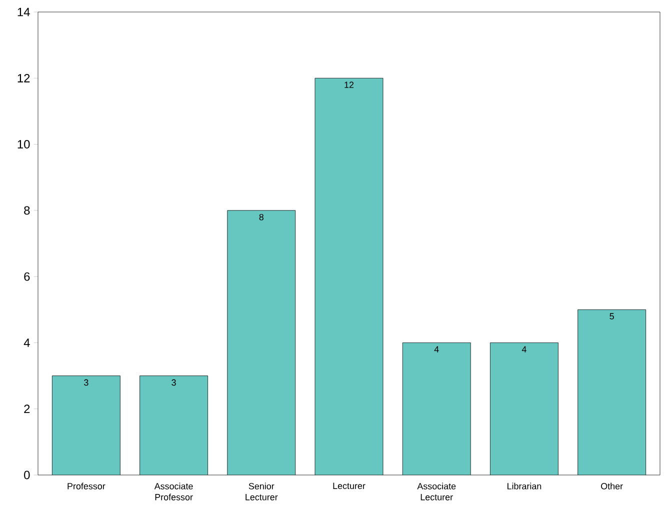 The width and height of the screenshot is (670, 530). What do you see at coordinates (27, 342) in the screenshot?
I see `y-tick-label: 4` at bounding box center [27, 342].